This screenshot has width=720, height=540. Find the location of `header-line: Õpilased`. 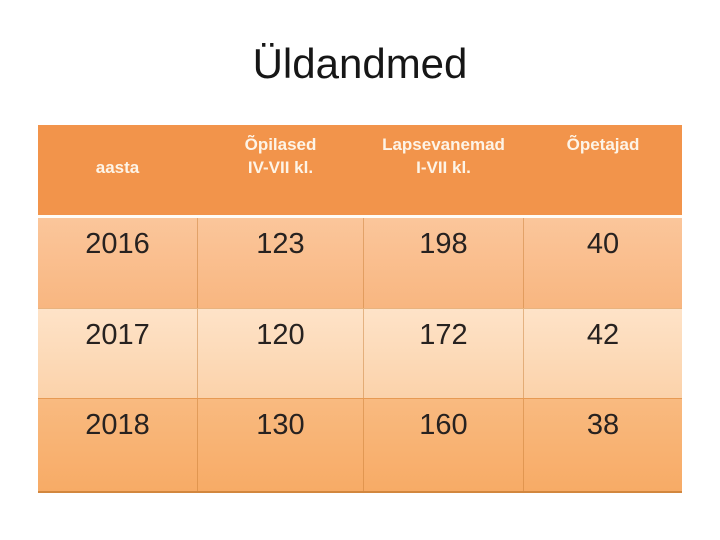

header-line: Õpilased is located at coordinates (280, 144).